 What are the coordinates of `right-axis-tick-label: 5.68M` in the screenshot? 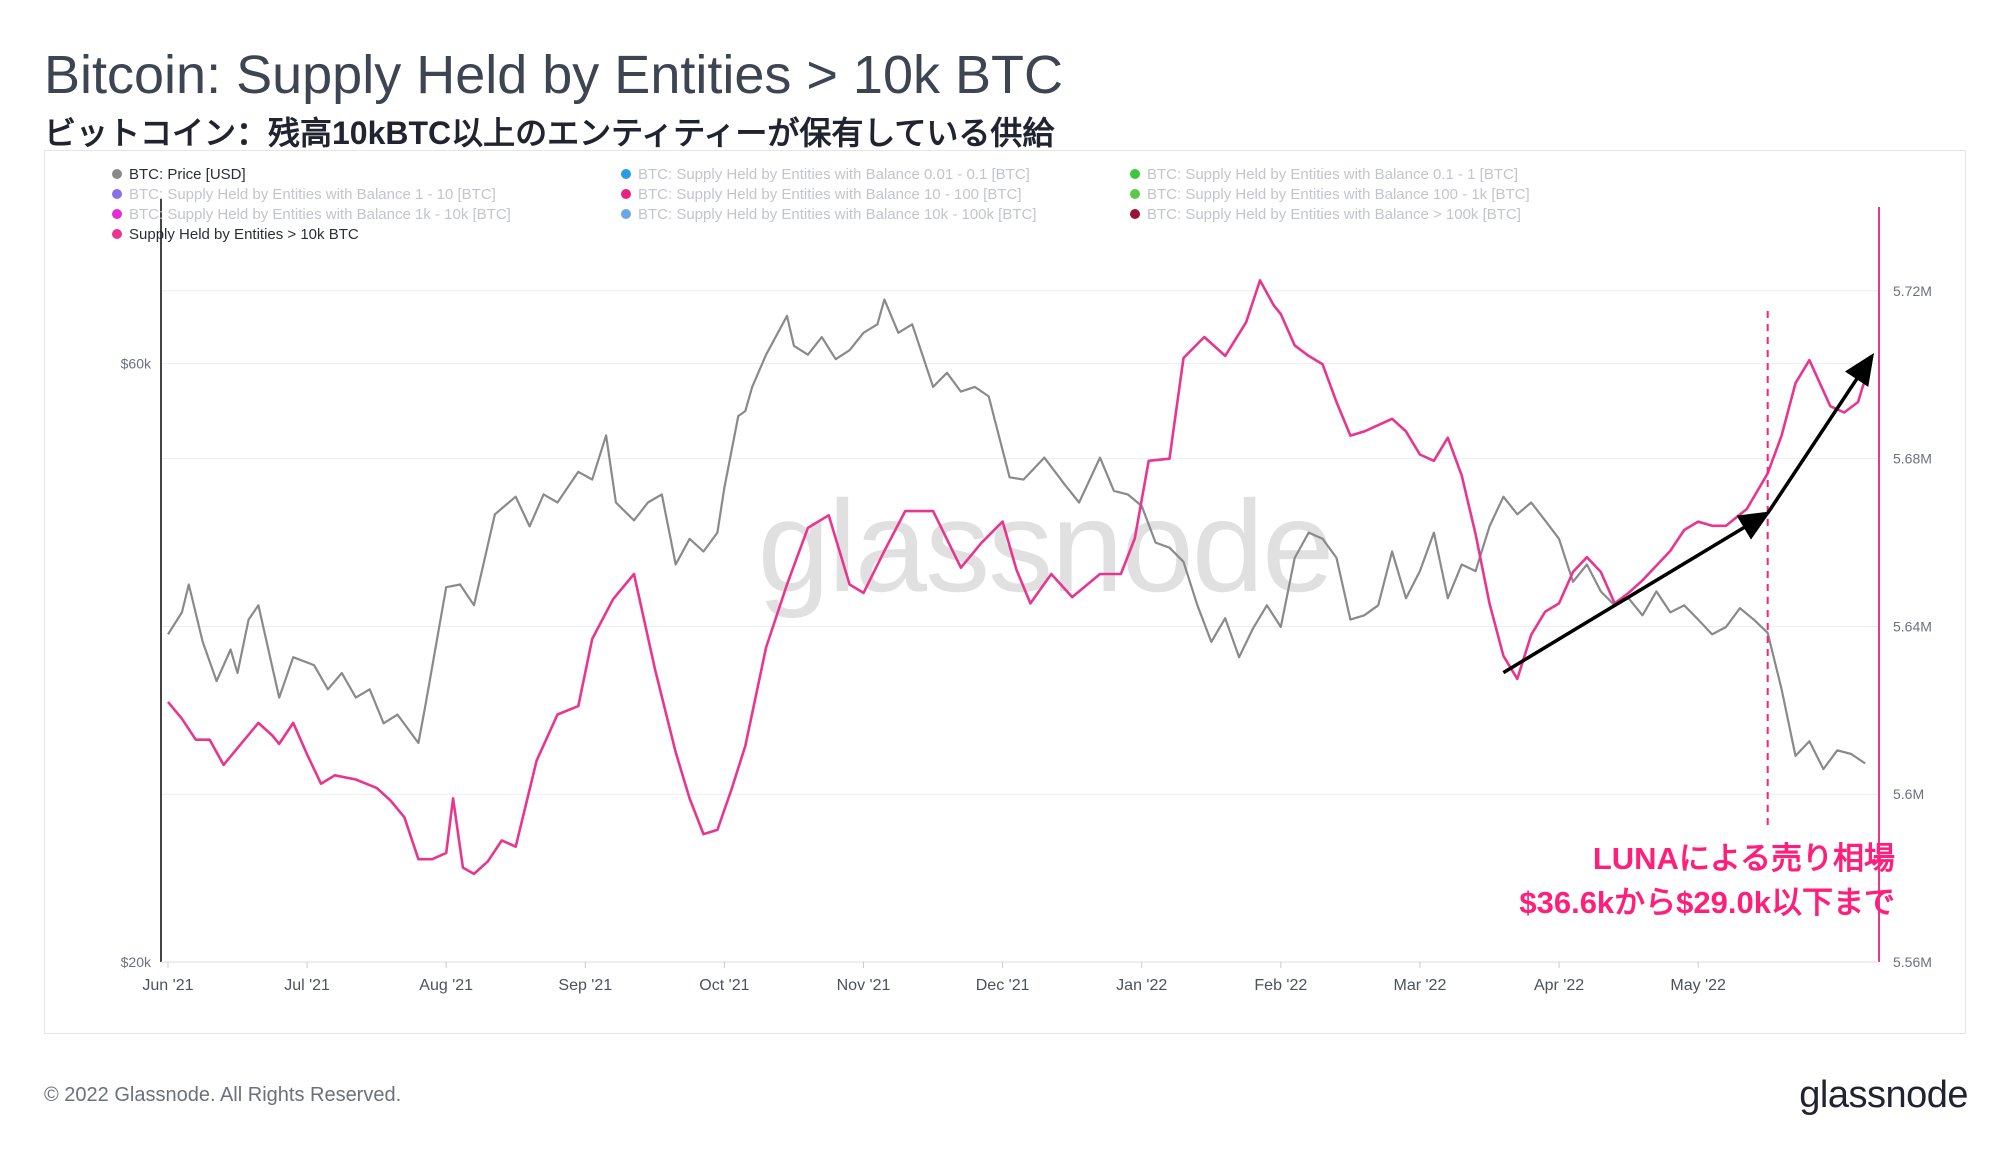 It's located at (1912, 459).